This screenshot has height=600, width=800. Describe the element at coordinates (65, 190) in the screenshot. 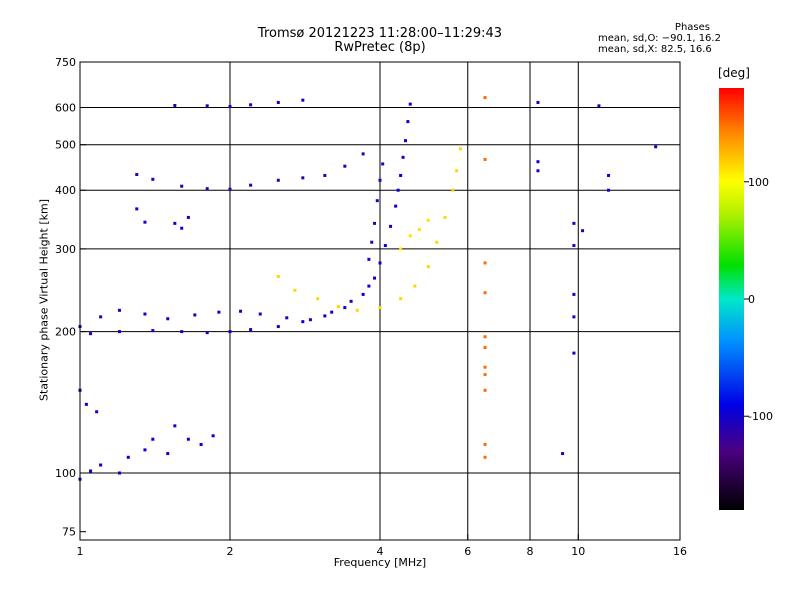

I see `y-tick-label: 400` at that location.